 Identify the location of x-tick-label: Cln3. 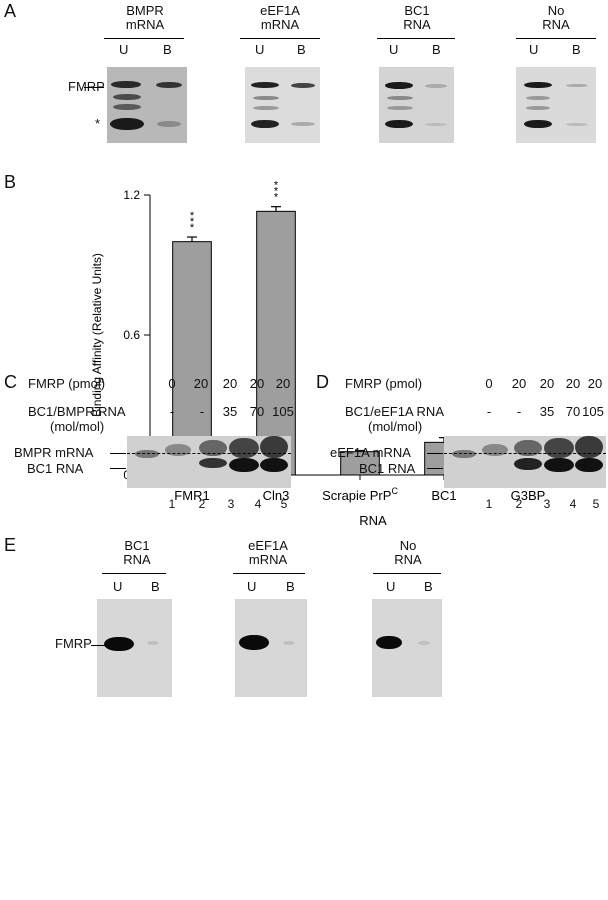
(276, 495).